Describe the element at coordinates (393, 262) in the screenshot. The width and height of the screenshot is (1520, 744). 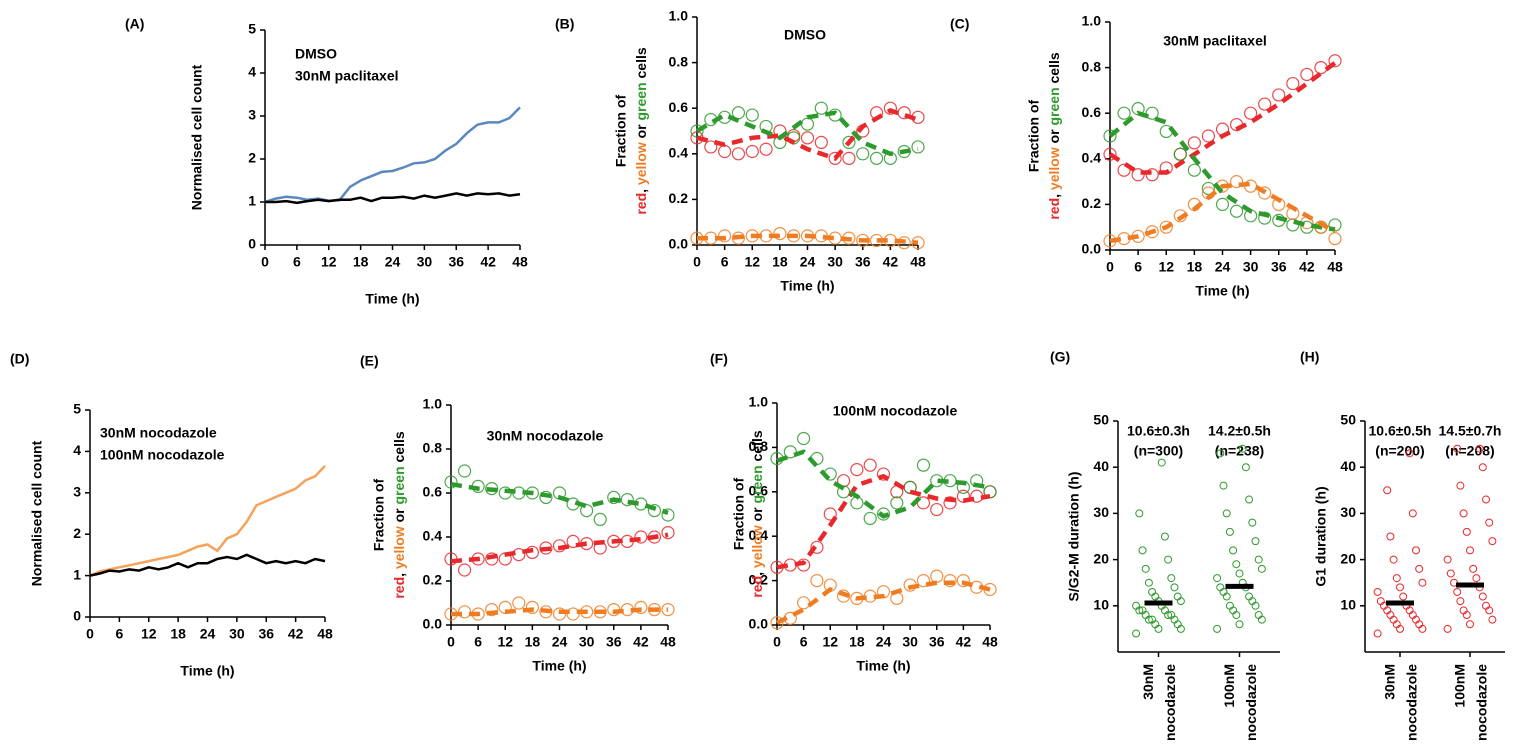
I see `x-tick-label: 24` at that location.